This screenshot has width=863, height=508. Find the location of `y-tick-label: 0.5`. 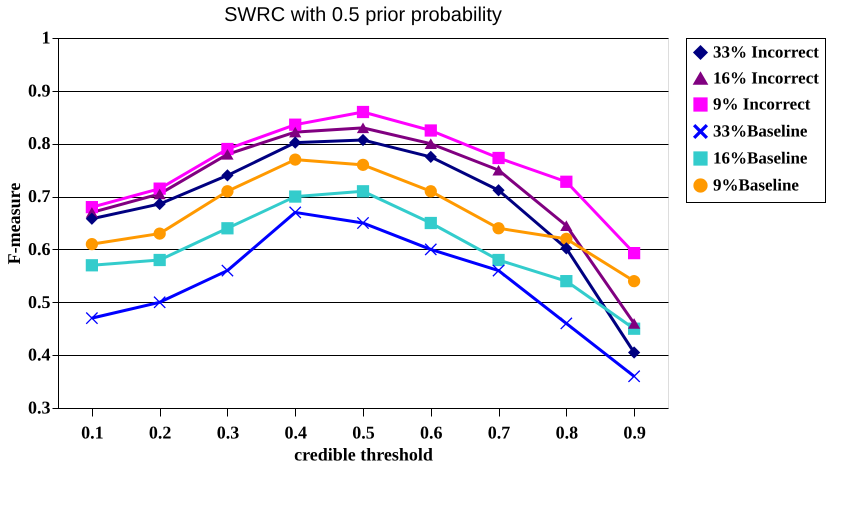

y-tick-label: 0.5 is located at coordinates (39, 302).